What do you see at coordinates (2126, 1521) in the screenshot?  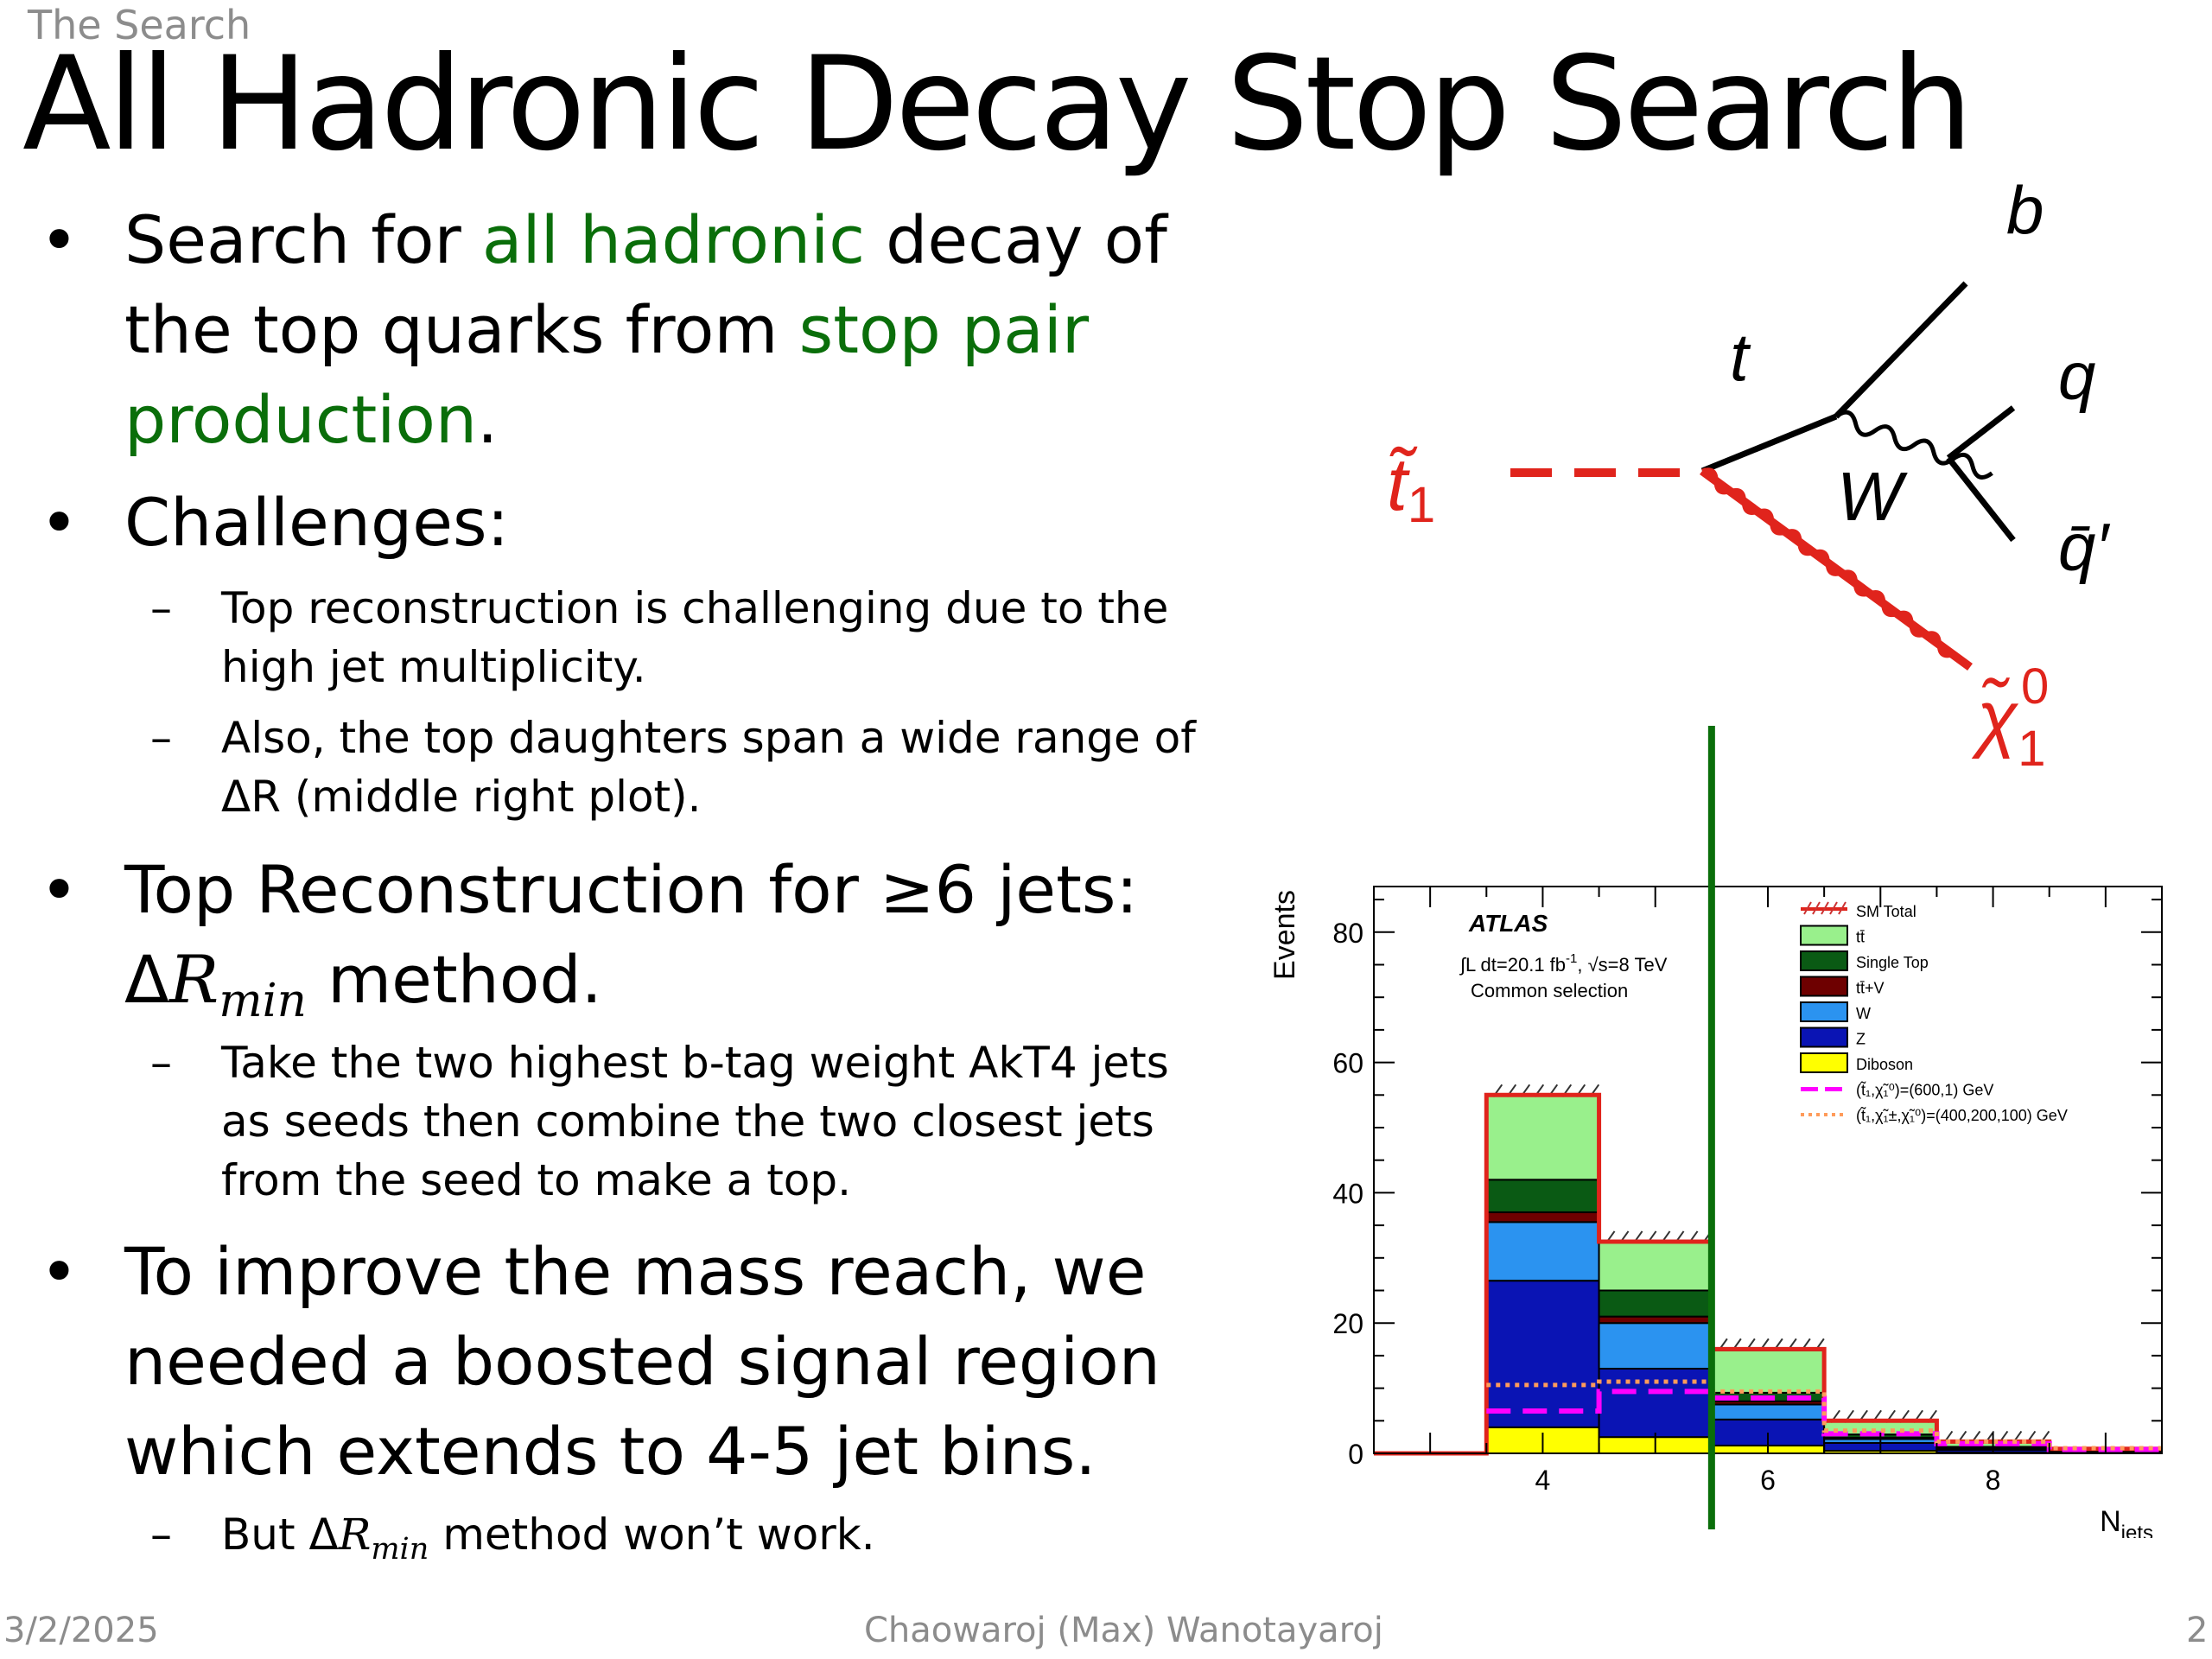 I see `x-axis-label: Njets` at bounding box center [2126, 1521].